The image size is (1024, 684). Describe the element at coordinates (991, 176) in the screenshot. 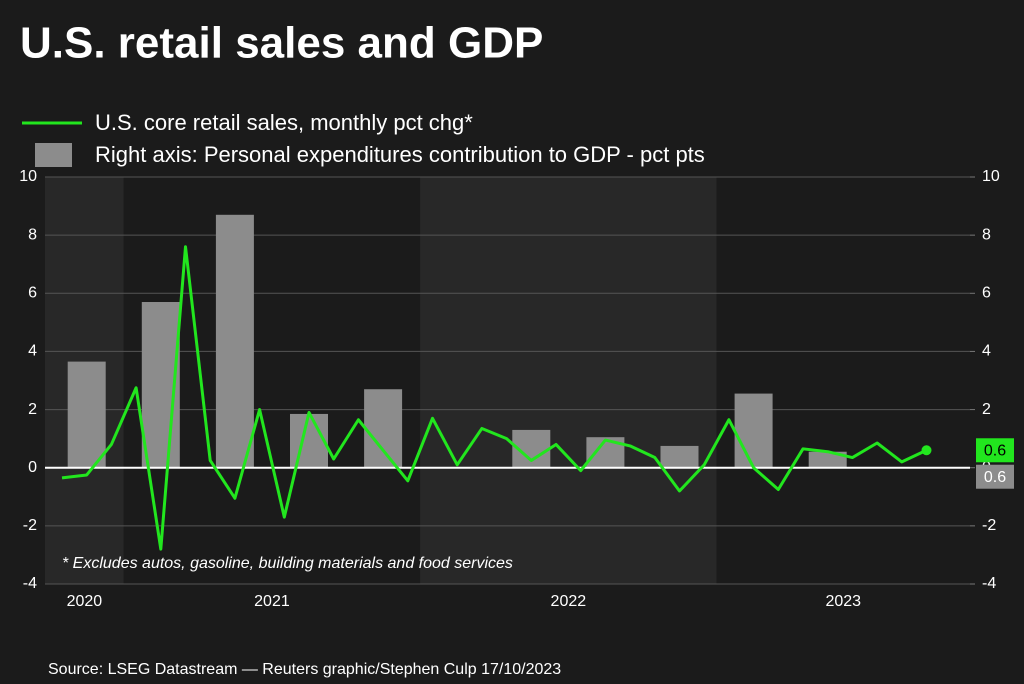

I see `y2-tick-label: 10` at that location.